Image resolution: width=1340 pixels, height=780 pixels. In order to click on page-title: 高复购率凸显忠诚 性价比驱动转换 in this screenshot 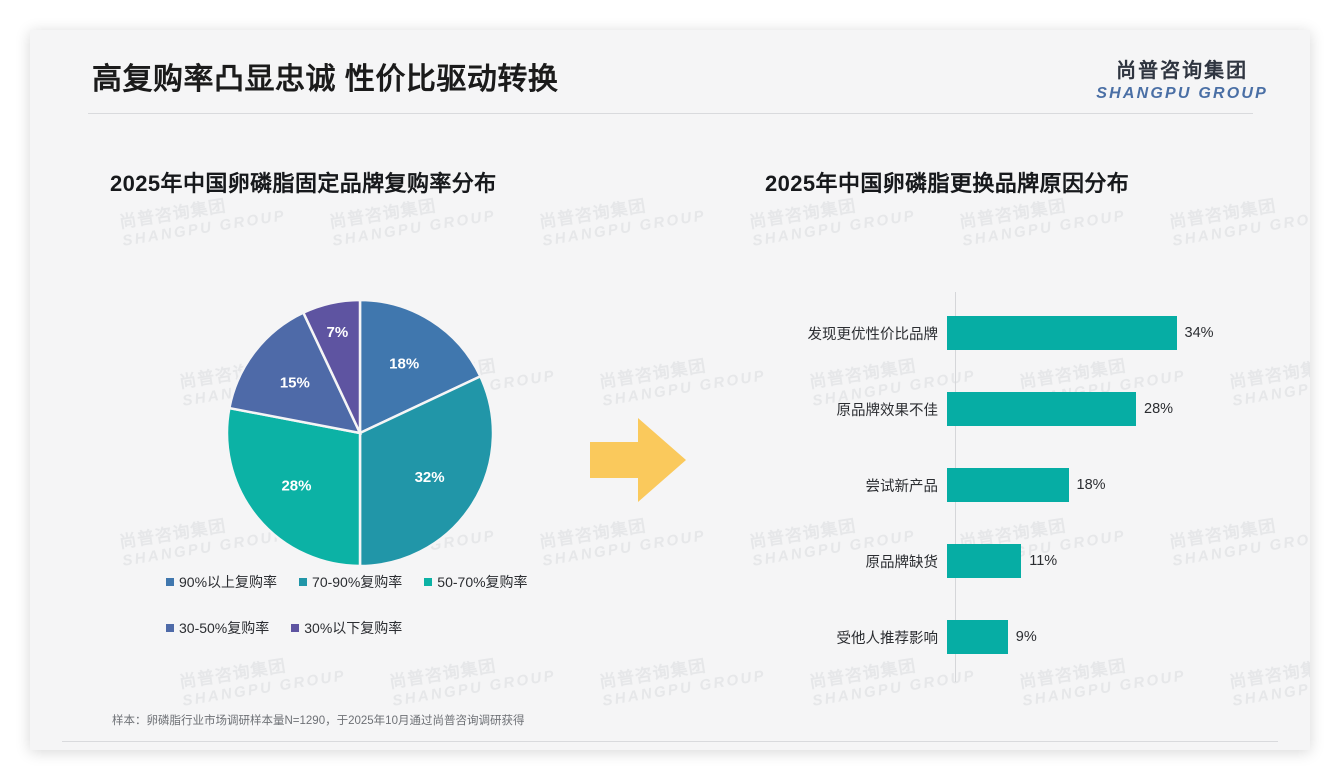, I will do `click(325, 79)`.